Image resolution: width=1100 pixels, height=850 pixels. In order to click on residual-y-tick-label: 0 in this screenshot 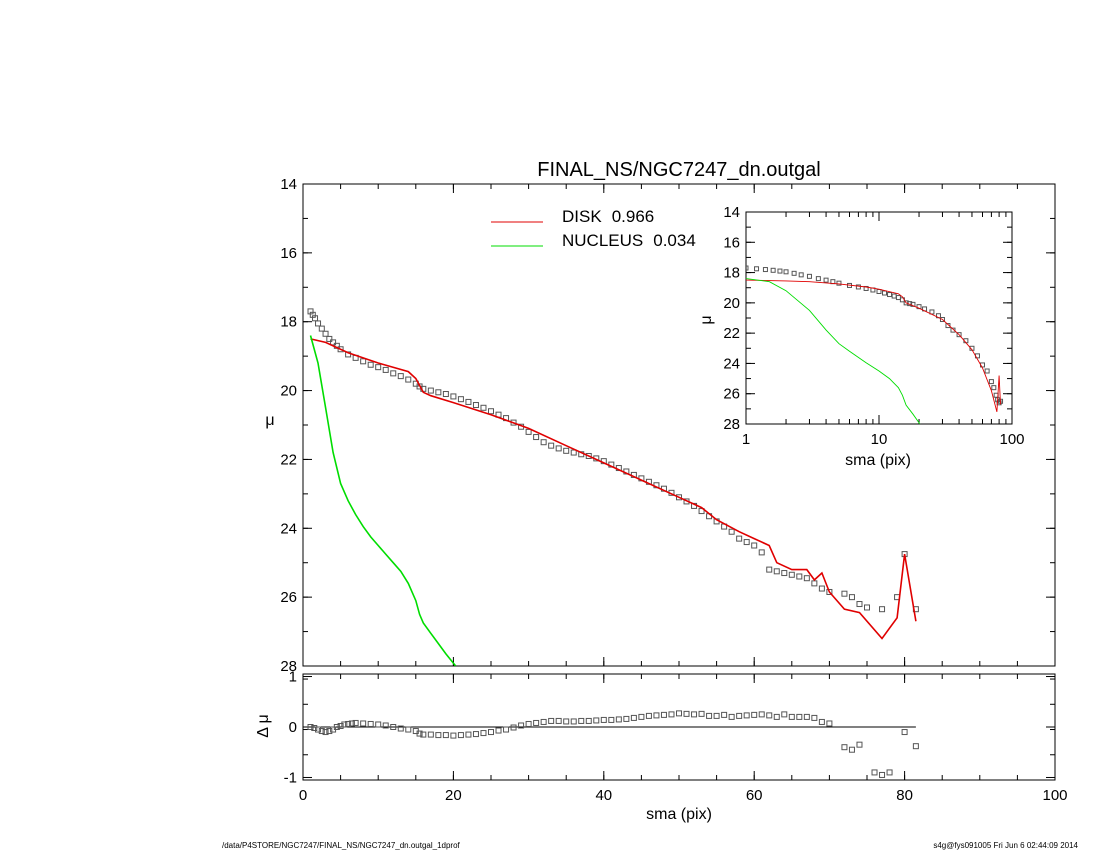, I will do `click(293, 727)`.